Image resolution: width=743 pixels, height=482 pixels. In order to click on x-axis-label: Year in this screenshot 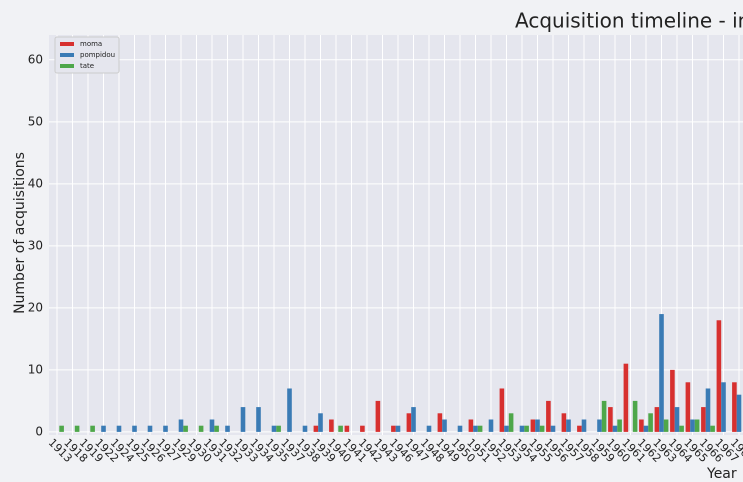, I will do `click(721, 474)`.